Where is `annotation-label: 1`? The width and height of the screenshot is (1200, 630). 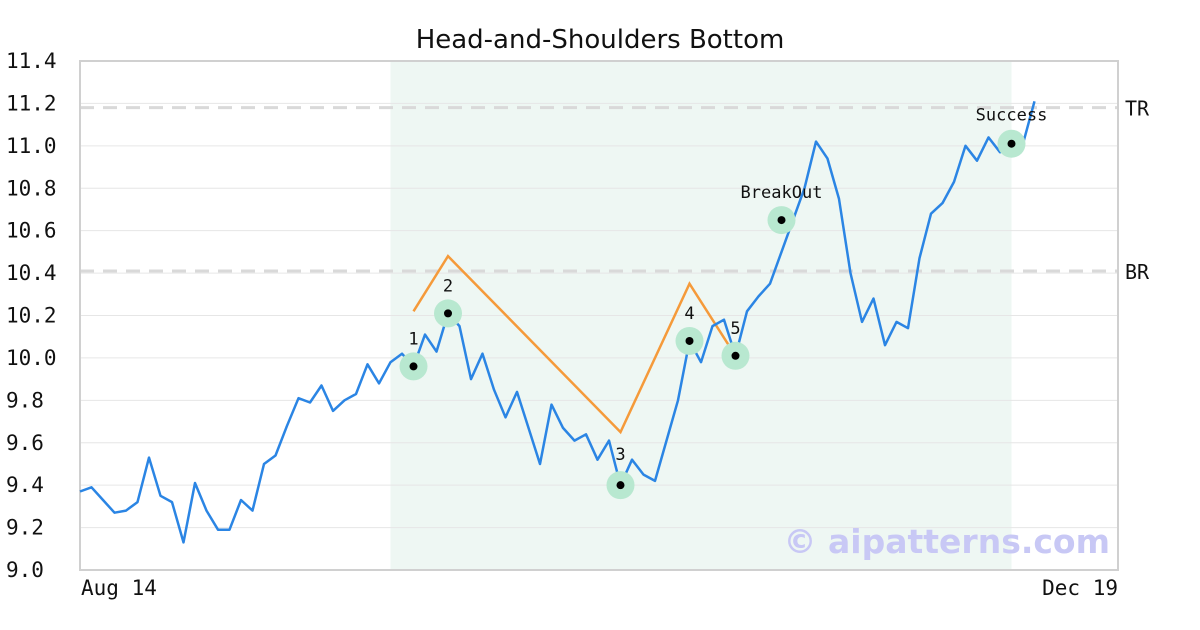 annotation-label: 1 is located at coordinates (413, 339).